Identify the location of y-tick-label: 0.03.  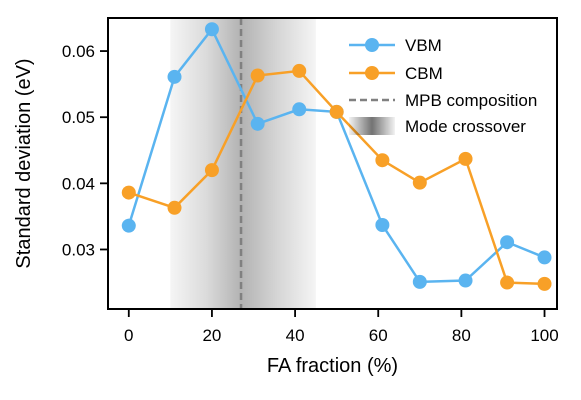
(78, 249).